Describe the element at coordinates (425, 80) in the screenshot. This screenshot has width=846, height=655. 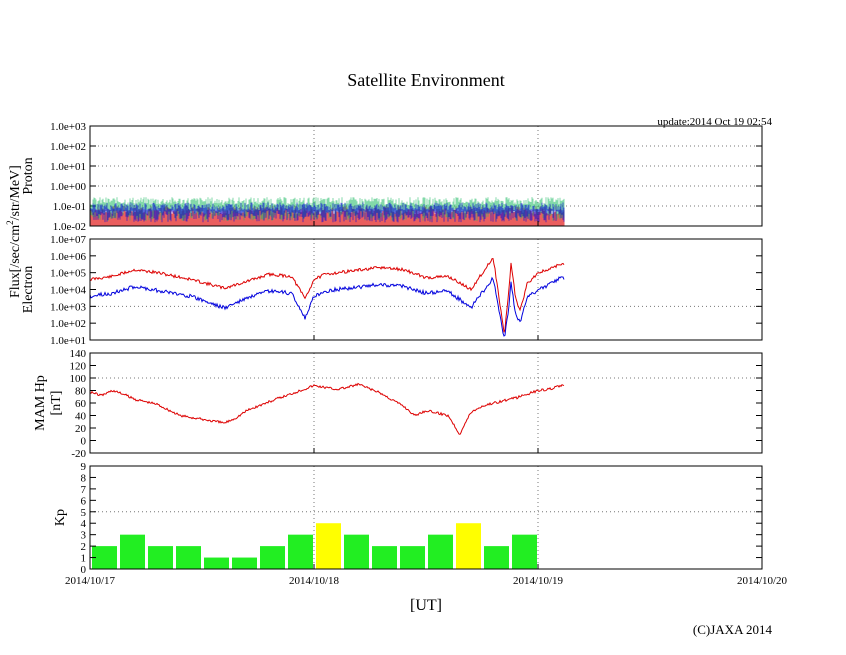
I see `chart-title: Satellite Environment` at that location.